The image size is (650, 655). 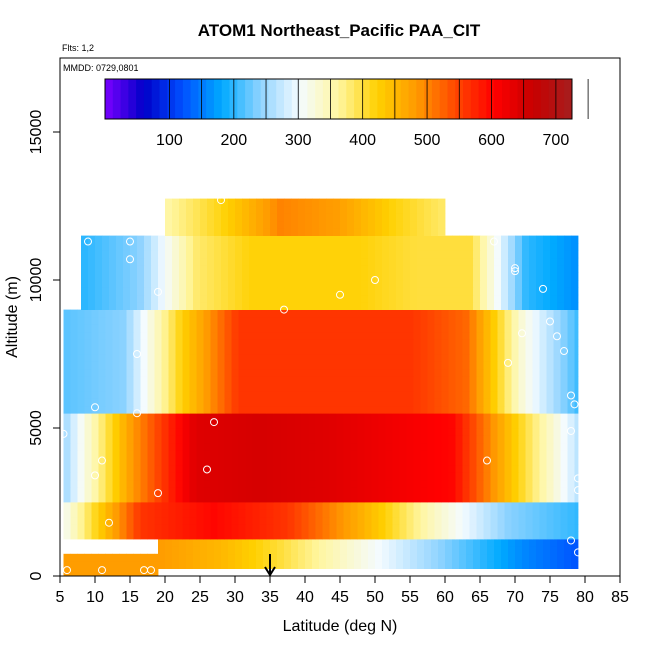 What do you see at coordinates (338, 99) in the screenshot?
I see `colorbar-frame` at bounding box center [338, 99].